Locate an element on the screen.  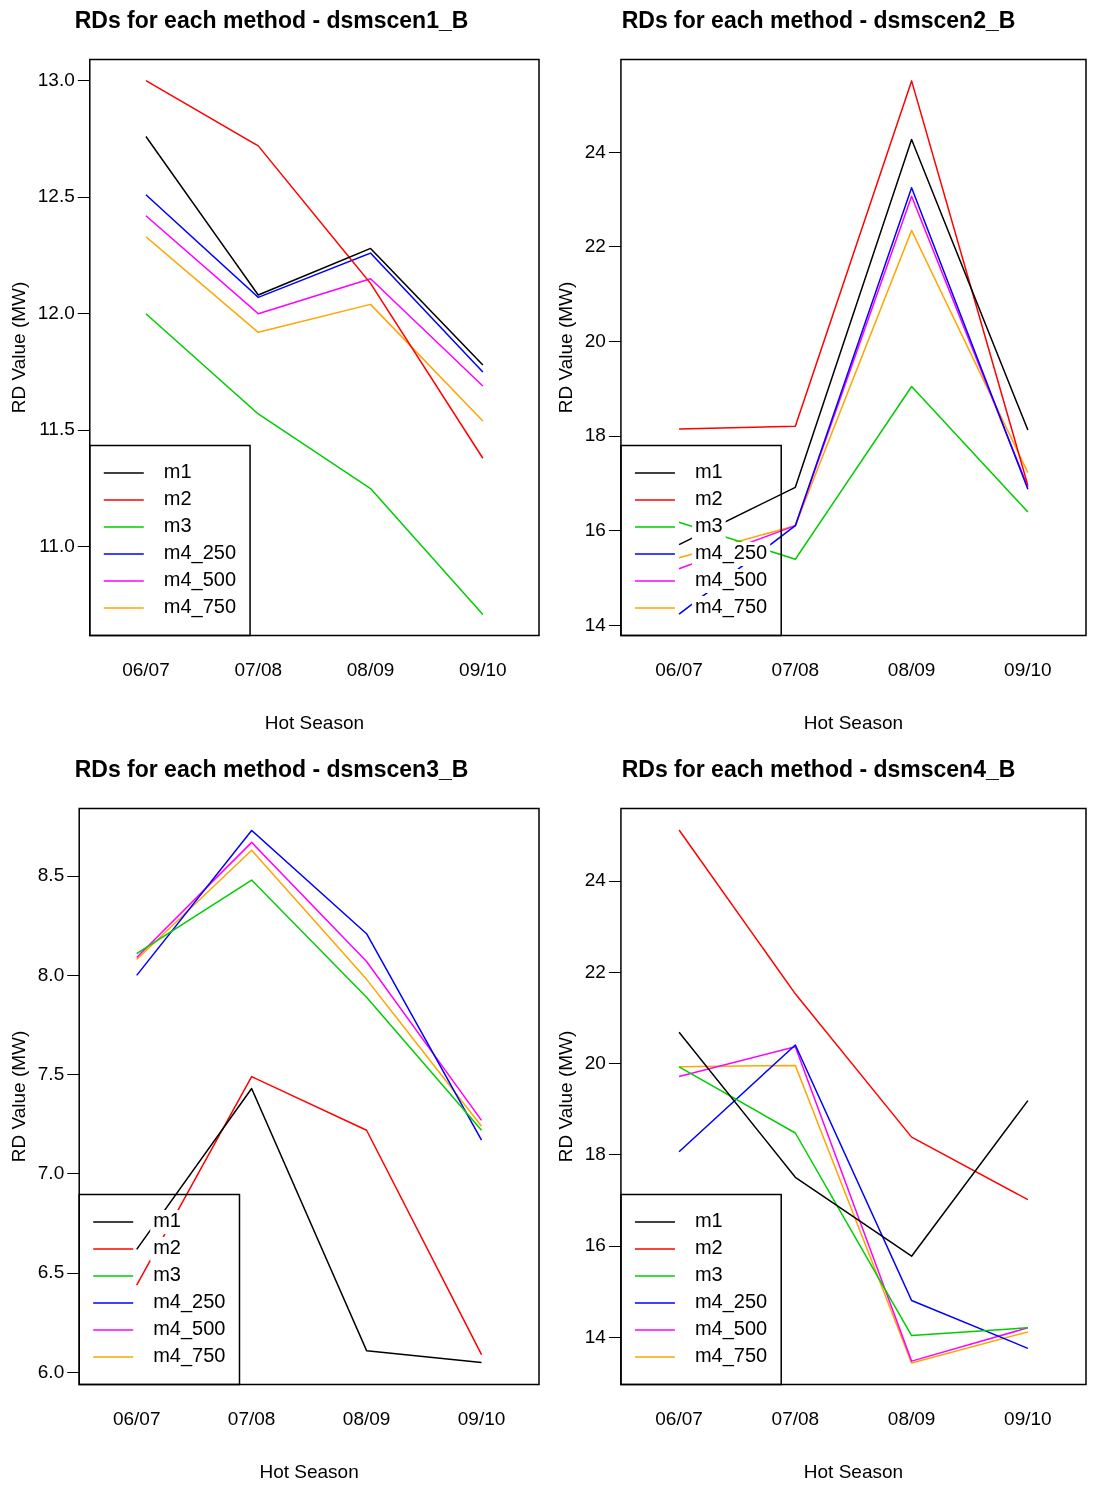
y-tick-label: 12.0 is located at coordinates (56, 312).